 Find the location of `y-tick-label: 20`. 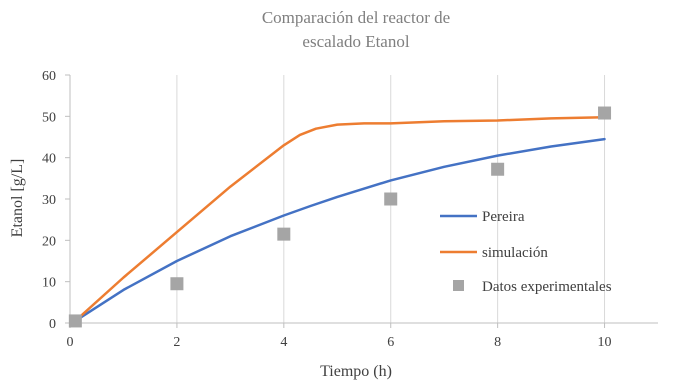

y-tick-label: 20 is located at coordinates (49, 241).